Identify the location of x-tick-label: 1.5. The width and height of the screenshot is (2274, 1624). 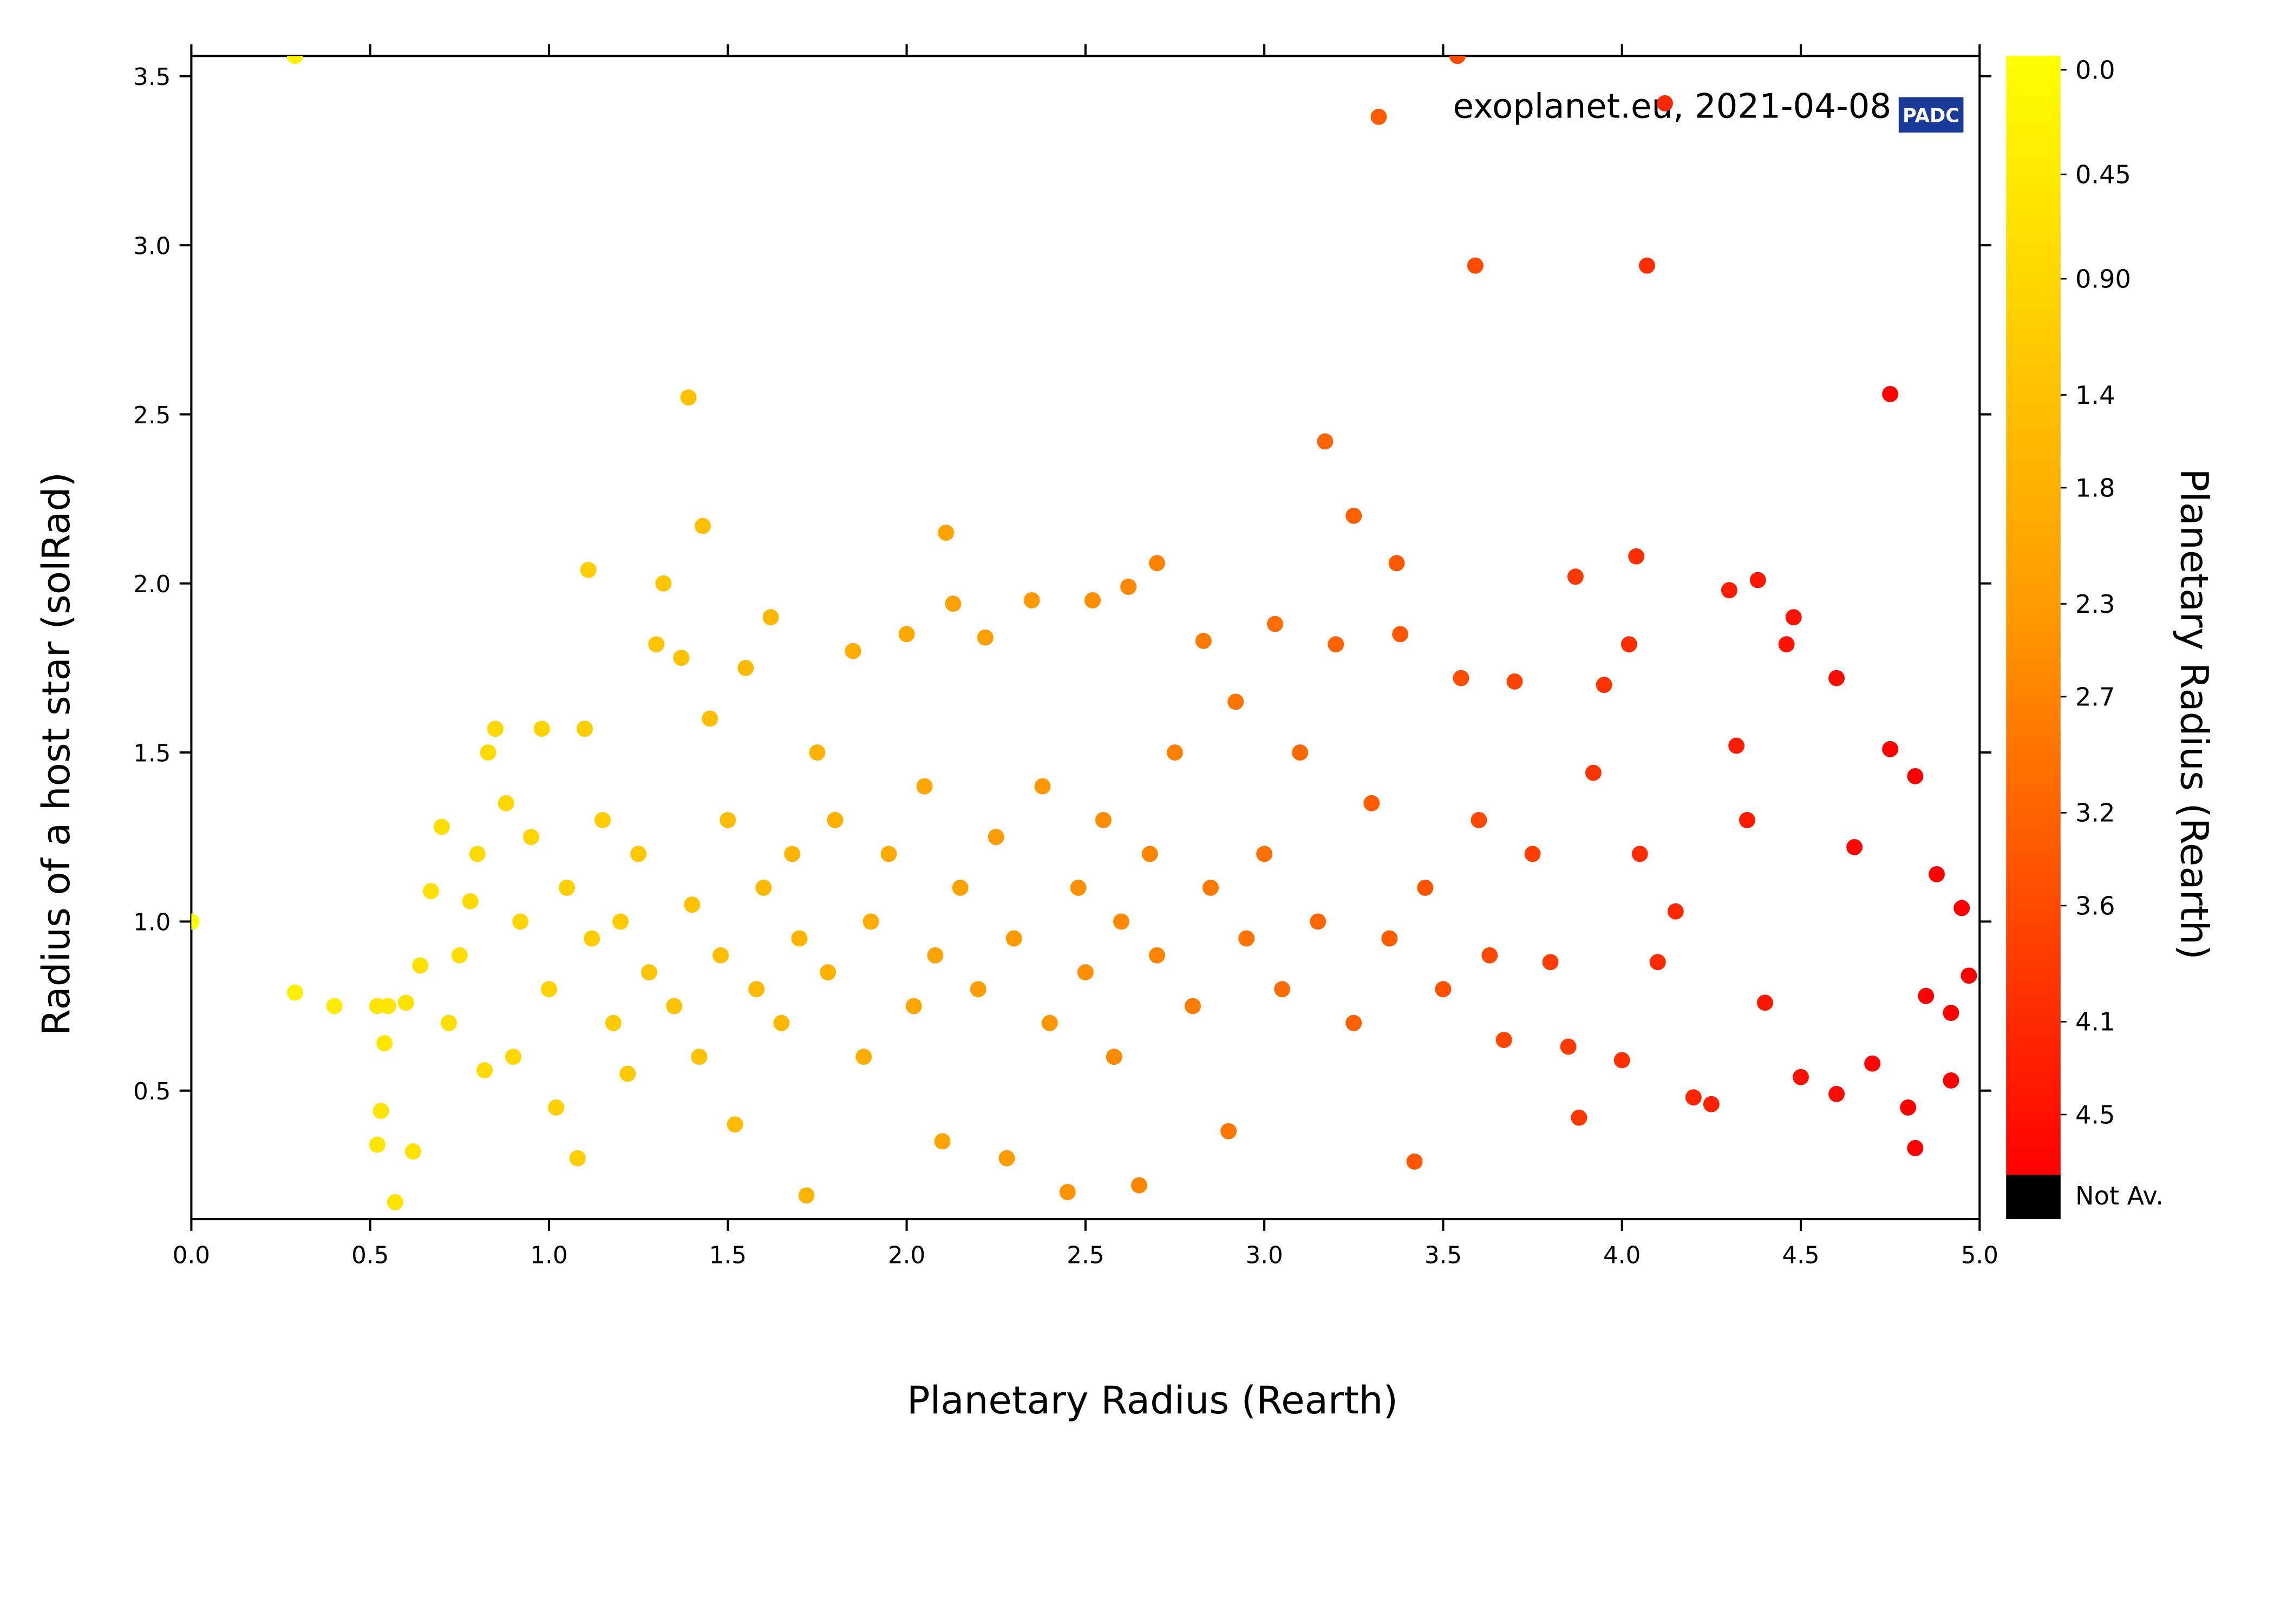
(728, 1255).